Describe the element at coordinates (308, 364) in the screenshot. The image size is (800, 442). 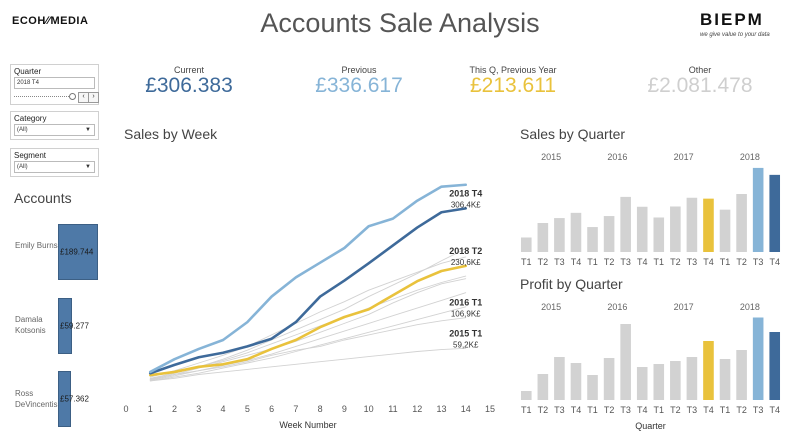
I see `series-line-2015-t1` at that location.